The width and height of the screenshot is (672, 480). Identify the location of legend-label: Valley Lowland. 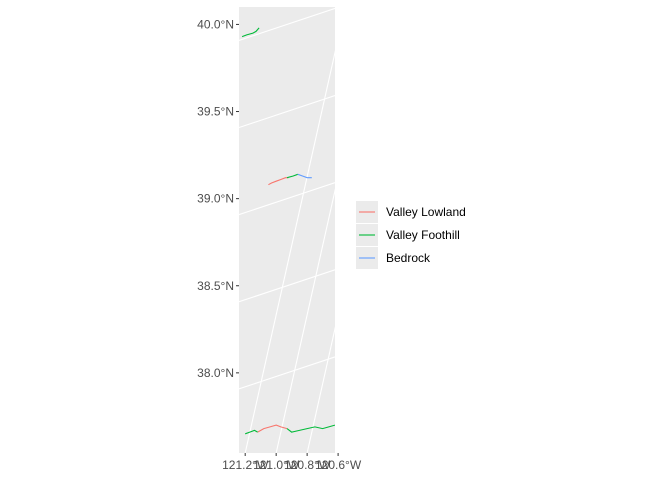
(426, 212).